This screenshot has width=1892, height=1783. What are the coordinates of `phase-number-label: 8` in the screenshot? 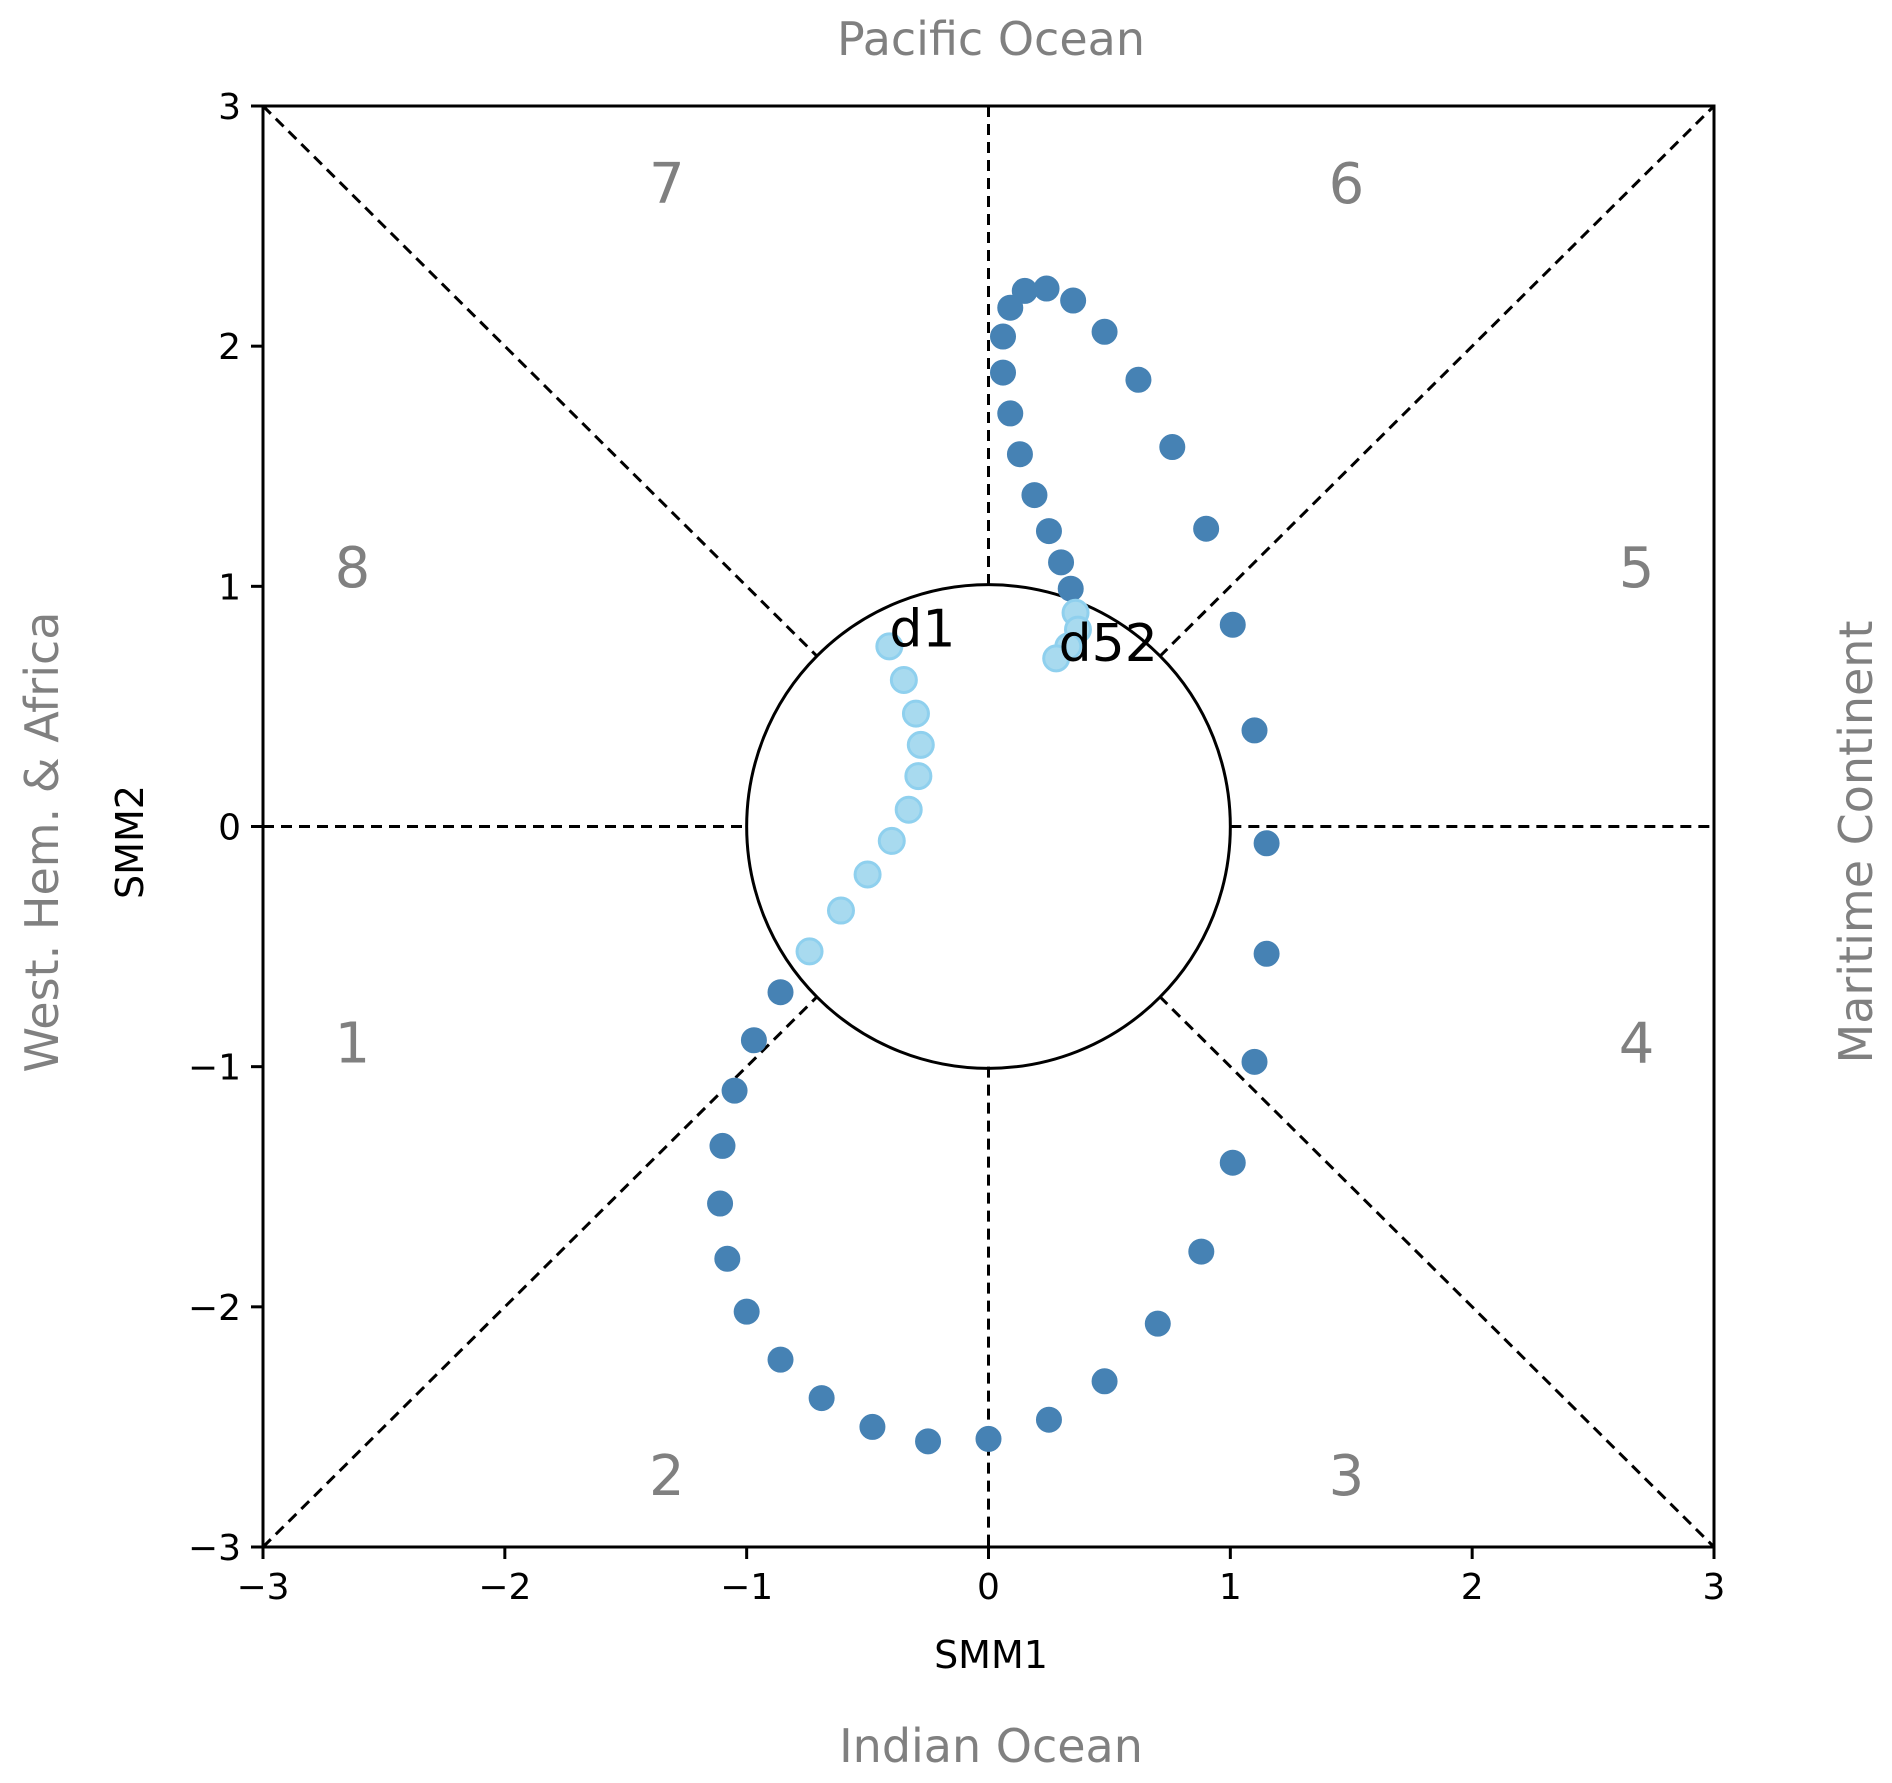 It's located at (353, 568).